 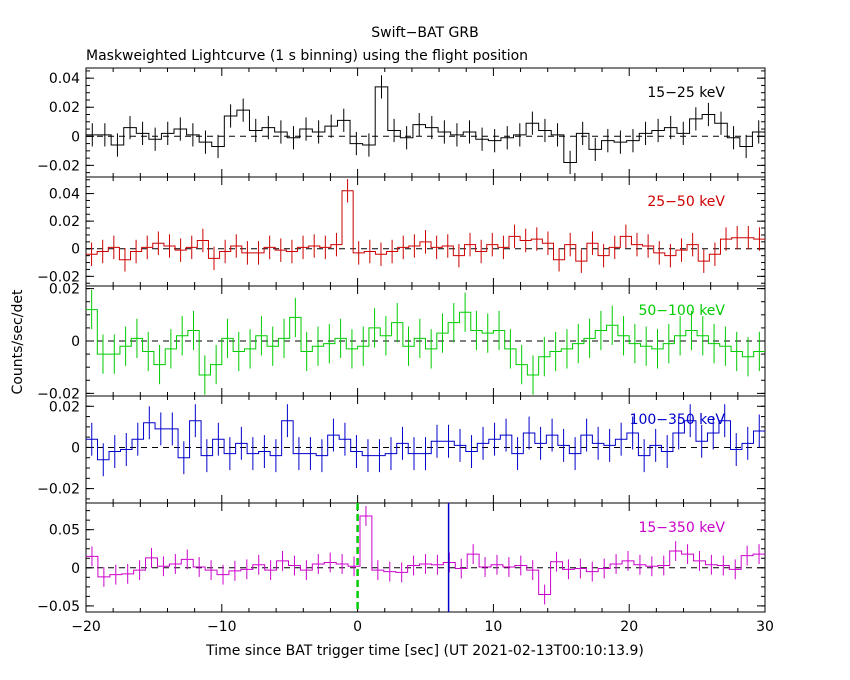 What do you see at coordinates (58, 607) in the screenshot?
I see `y-tick-label: −0.05` at bounding box center [58, 607].